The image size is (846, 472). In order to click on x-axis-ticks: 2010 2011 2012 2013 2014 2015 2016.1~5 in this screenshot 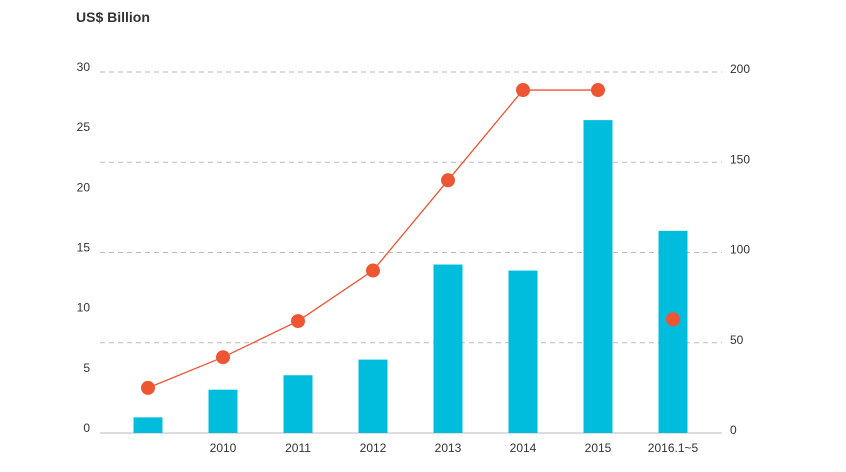, I will do `click(454, 448)`.